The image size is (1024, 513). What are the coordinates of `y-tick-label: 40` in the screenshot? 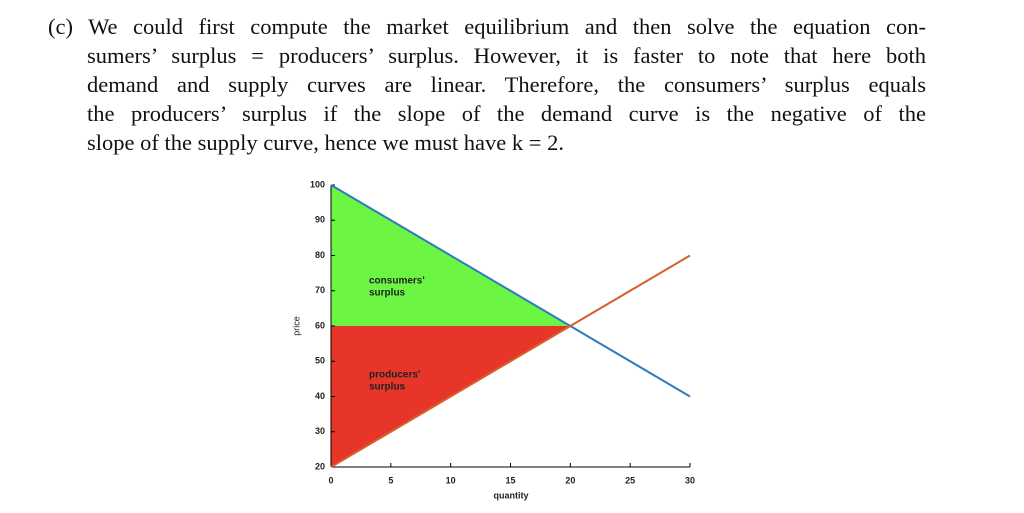 It's located at (320, 396).